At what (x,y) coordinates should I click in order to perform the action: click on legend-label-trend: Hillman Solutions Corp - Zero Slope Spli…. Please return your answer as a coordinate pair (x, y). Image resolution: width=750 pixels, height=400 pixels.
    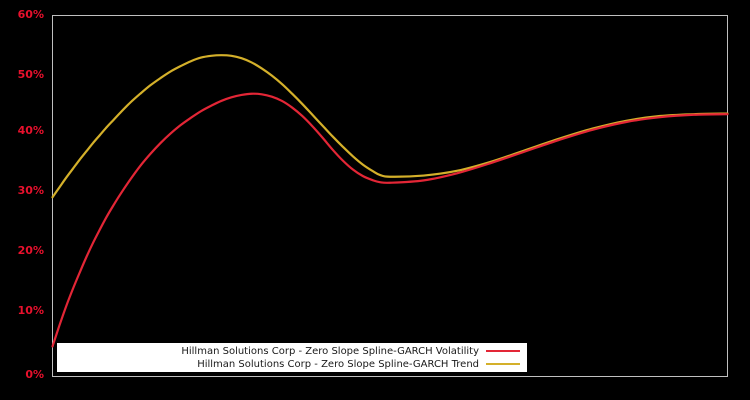
    Looking at the image, I should click on (338, 364).